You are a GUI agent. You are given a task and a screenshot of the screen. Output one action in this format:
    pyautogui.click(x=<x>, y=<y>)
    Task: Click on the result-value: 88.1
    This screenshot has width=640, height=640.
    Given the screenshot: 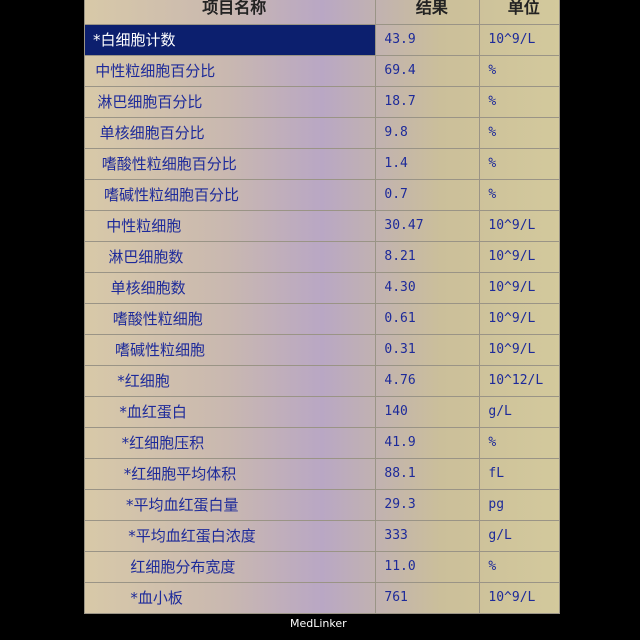 What is the action you would take?
    pyautogui.click(x=428, y=474)
    